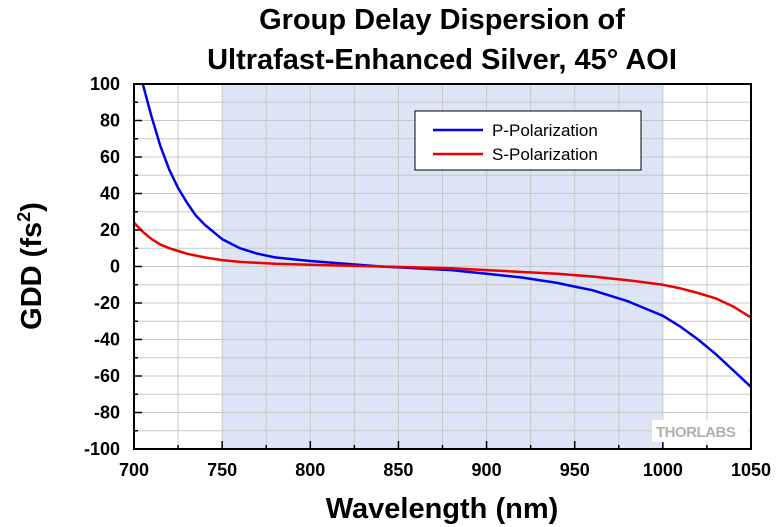 The image size is (780, 527). Describe the element at coordinates (751, 470) in the screenshot. I see `x-tick-label: 1050` at that location.